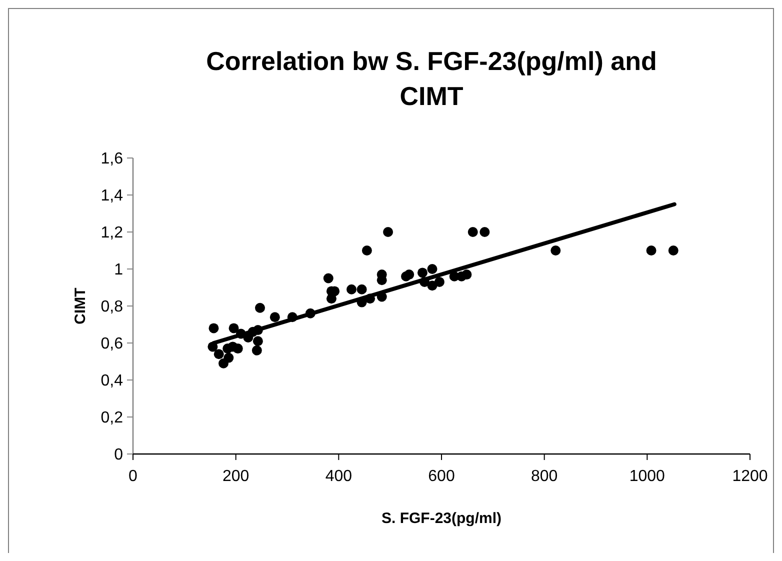 This screenshot has width=782, height=561. Describe the element at coordinates (442, 518) in the screenshot. I see `x-axis-title: S. FGF-23(pg/ml)` at that location.